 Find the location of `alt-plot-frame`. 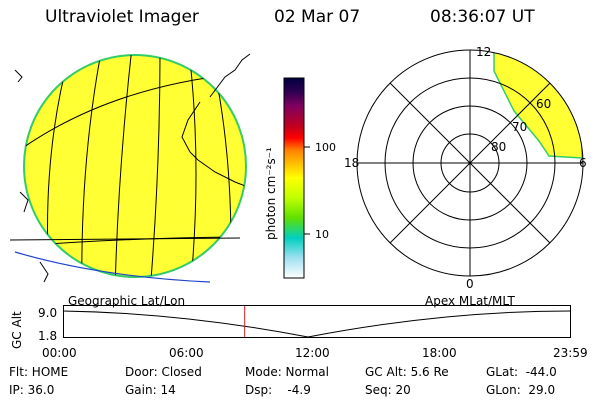

alt-plot-frame is located at coordinates (317, 321).